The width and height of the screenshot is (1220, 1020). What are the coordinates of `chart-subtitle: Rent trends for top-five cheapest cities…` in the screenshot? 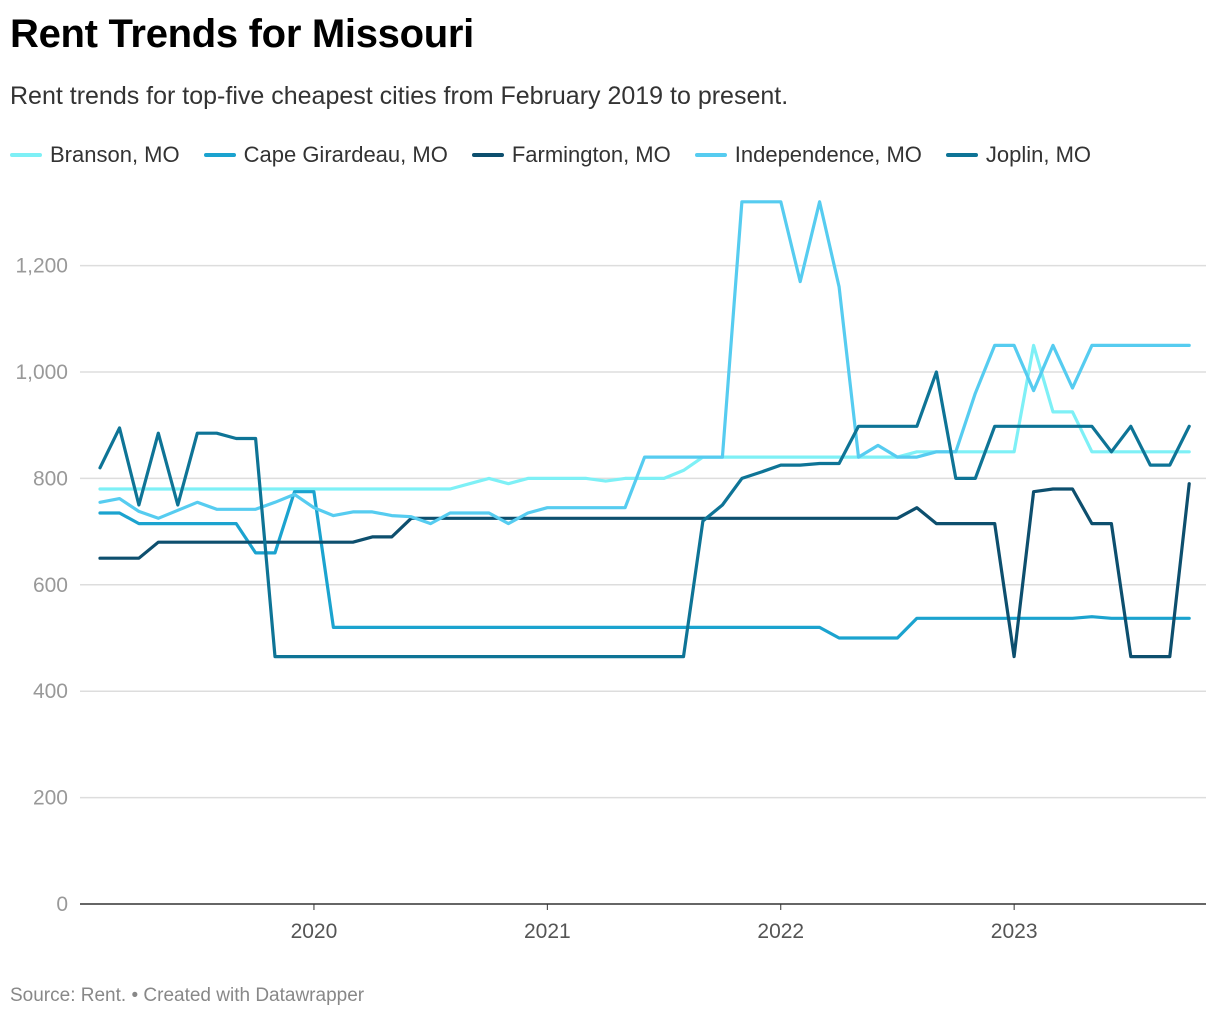 It's located at (399, 96).